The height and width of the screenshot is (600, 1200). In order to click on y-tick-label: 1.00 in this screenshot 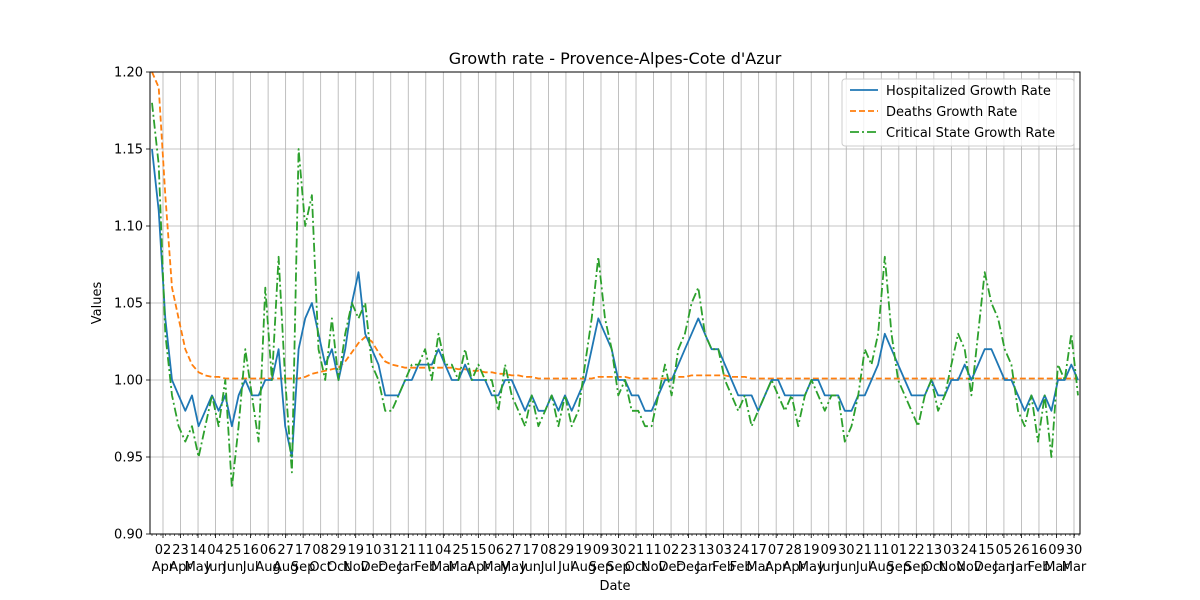, I will do `click(128, 381)`.